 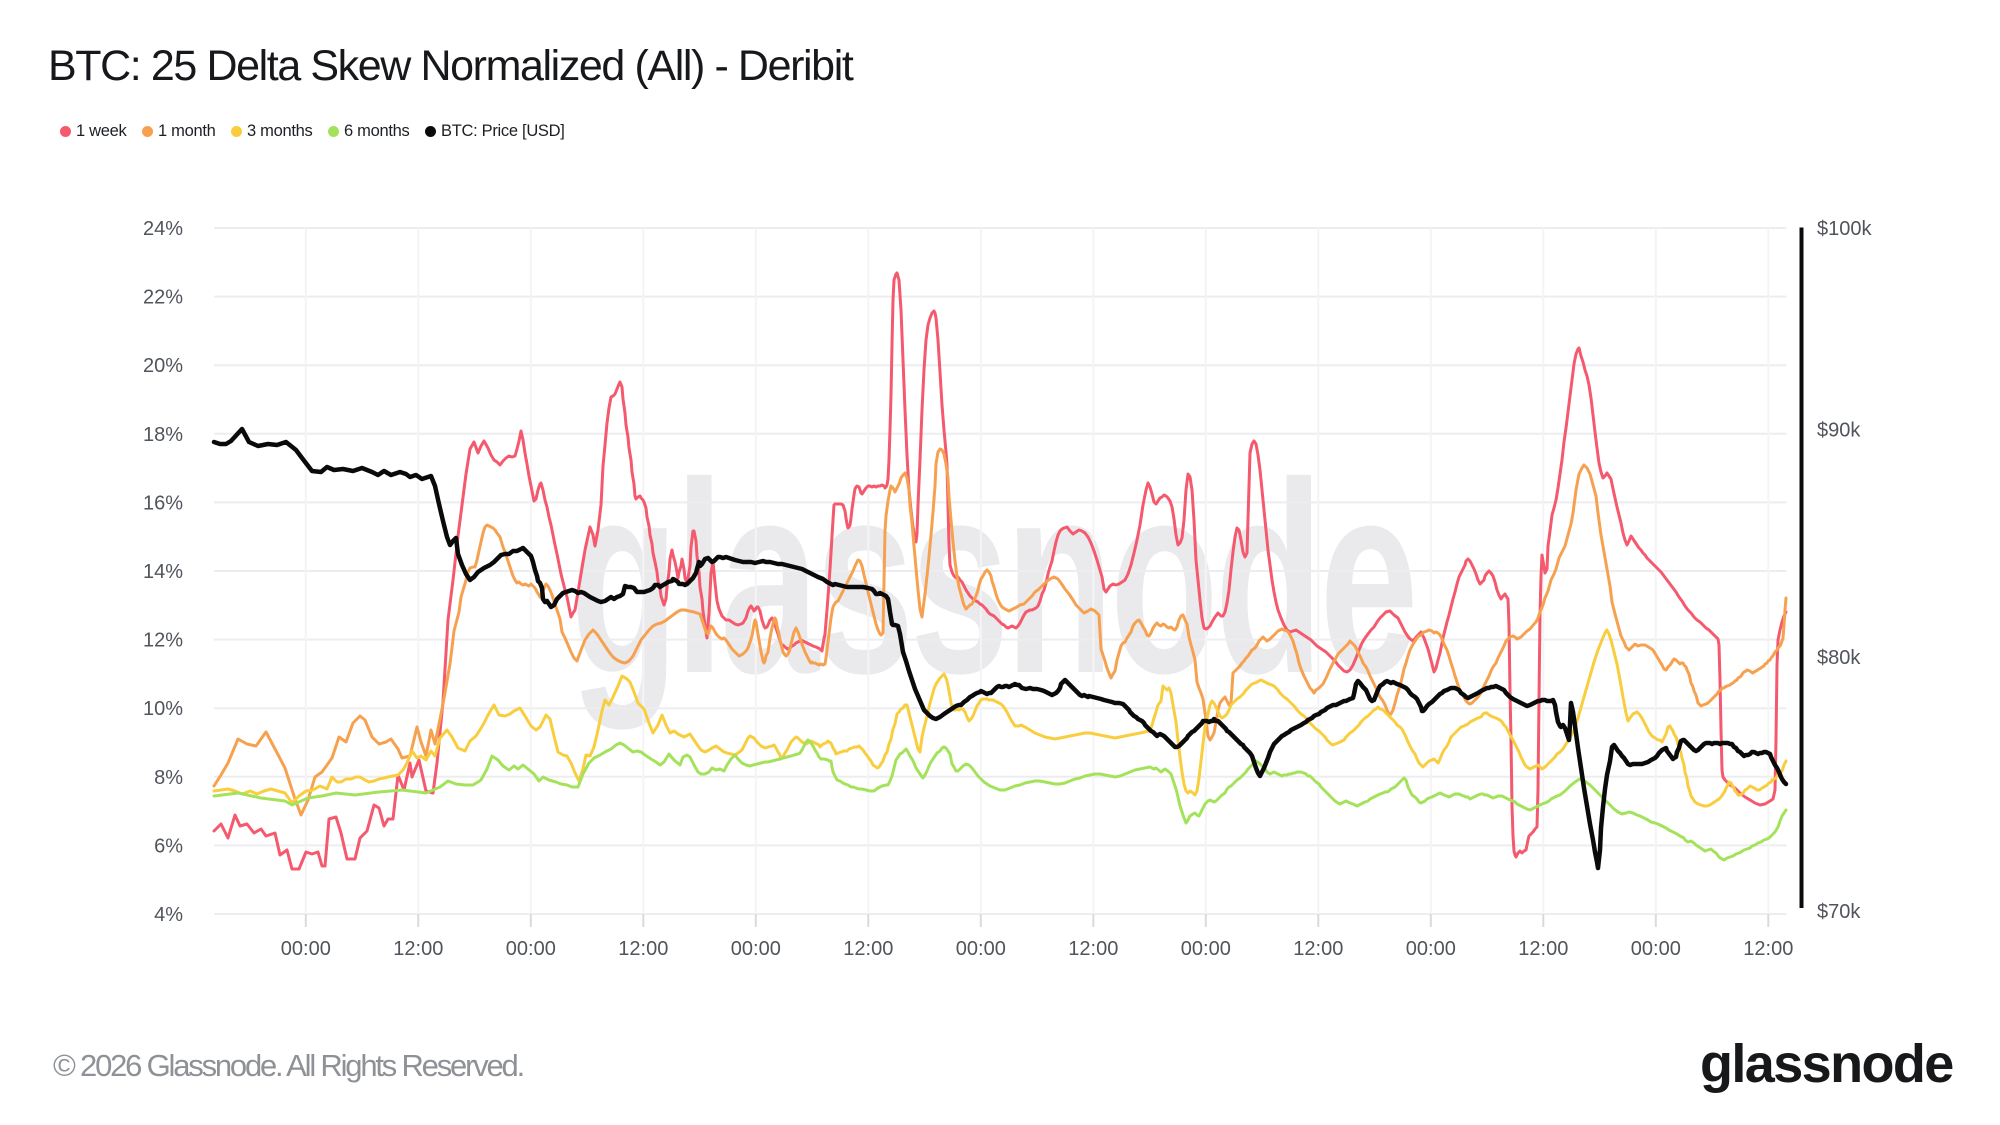 What do you see at coordinates (1844, 229) in the screenshot?
I see `svg-text: $100k` at bounding box center [1844, 229].